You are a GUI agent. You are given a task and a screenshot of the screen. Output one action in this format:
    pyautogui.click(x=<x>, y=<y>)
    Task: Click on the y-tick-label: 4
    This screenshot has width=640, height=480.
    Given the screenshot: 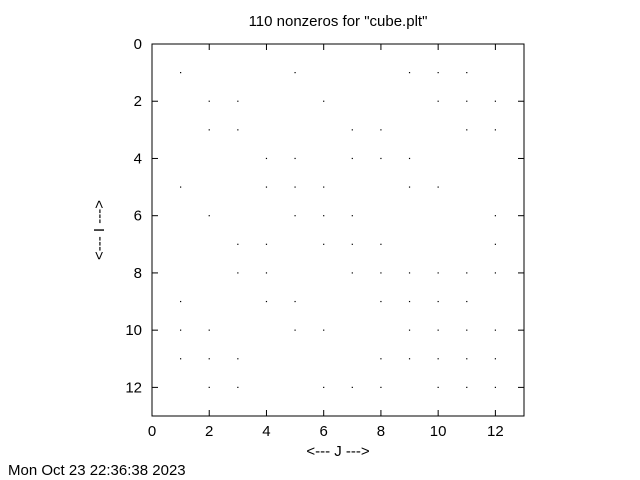 What is the action you would take?
    pyautogui.click(x=138, y=158)
    